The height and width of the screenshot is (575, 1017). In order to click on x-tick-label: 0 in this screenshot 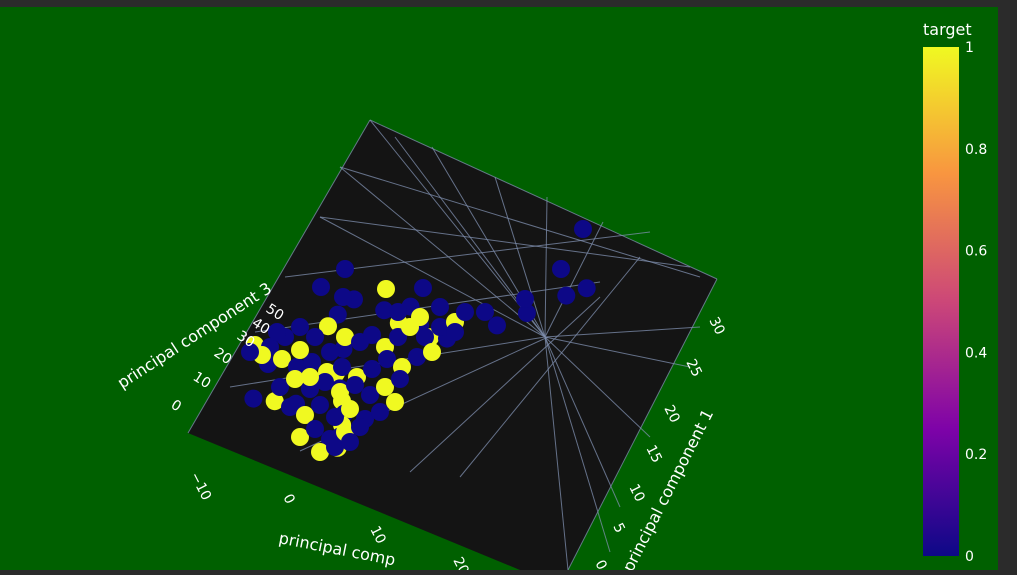, I will do `click(600, 564)`.